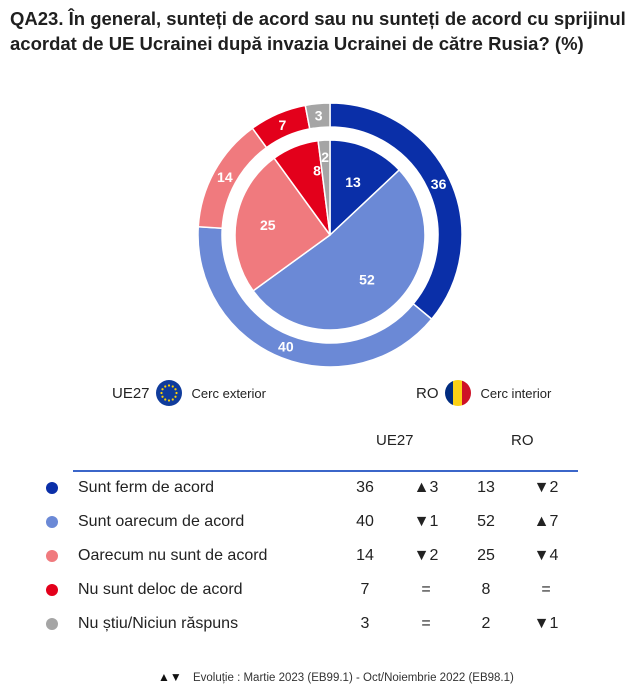  Describe the element at coordinates (317, 170) in the screenshot. I see `inner-data-label: 8` at that location.